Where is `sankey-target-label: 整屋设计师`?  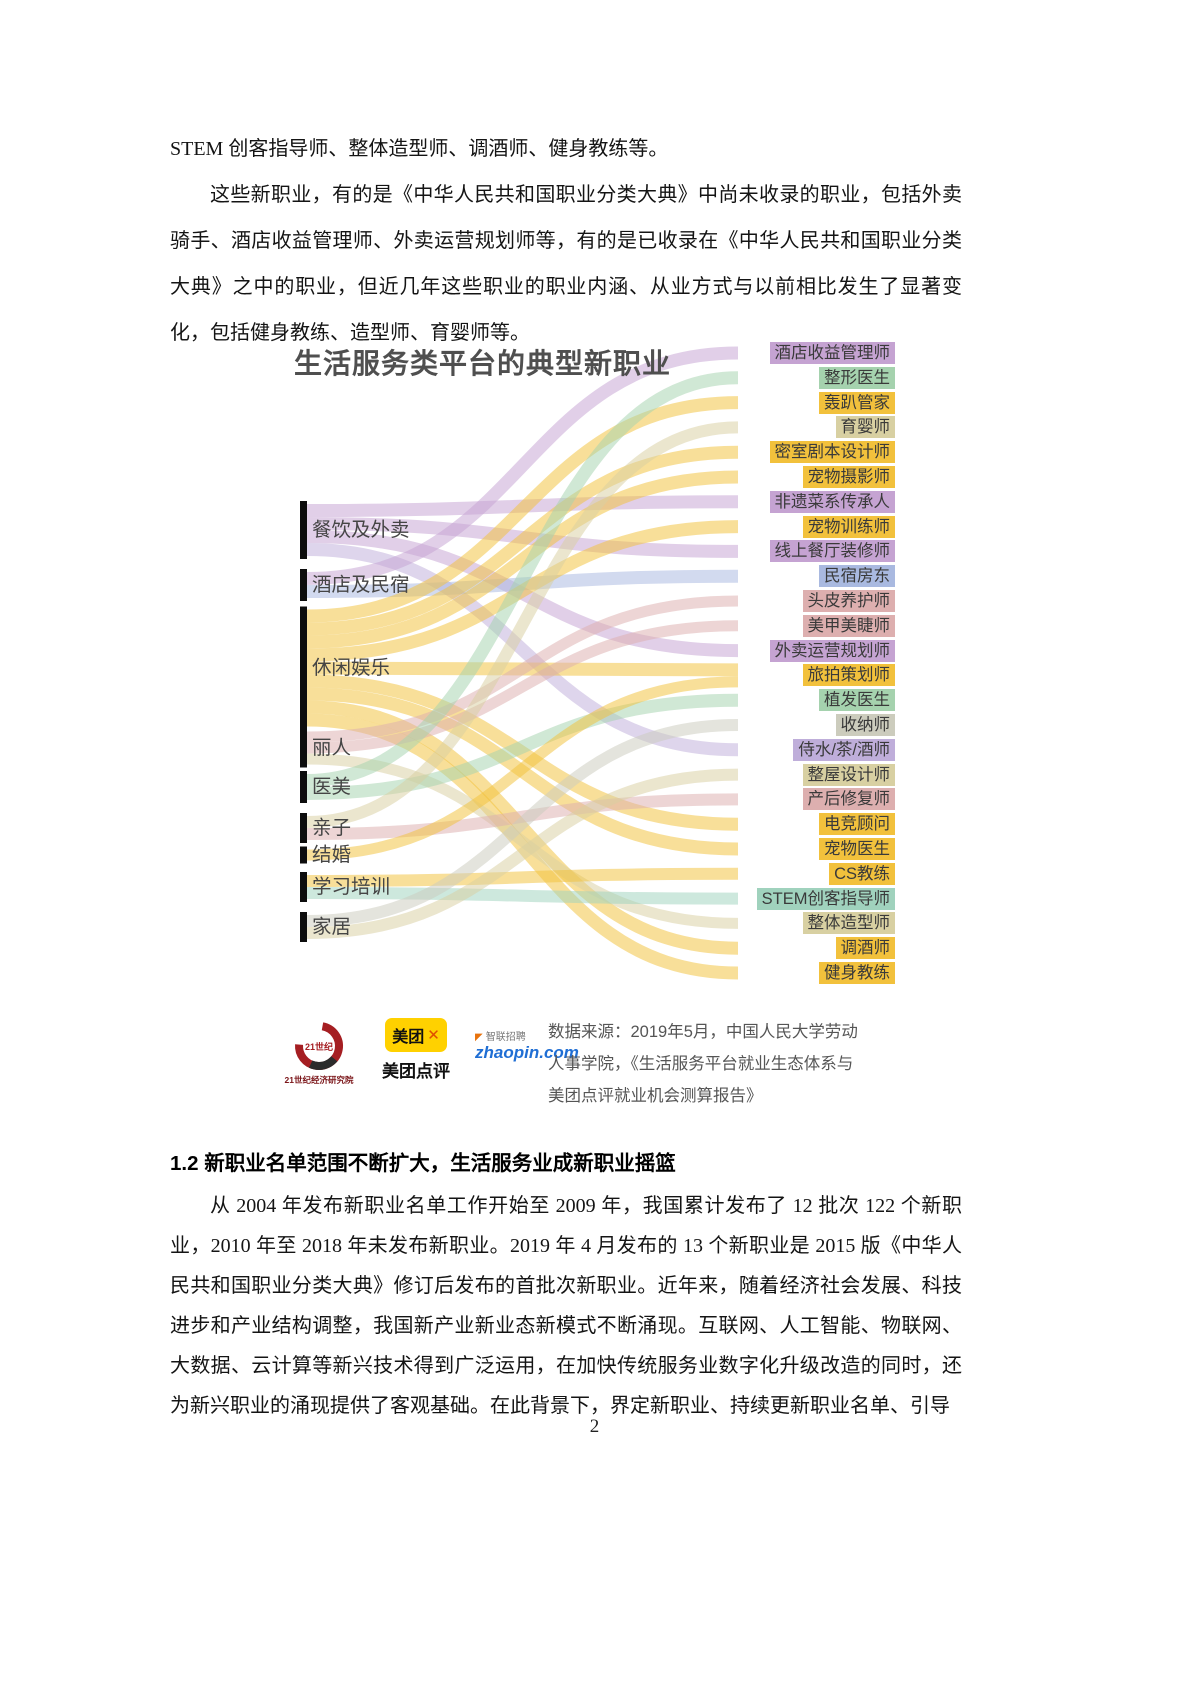
sankey-target-label: 整屋设计师 is located at coordinates (685, 774).